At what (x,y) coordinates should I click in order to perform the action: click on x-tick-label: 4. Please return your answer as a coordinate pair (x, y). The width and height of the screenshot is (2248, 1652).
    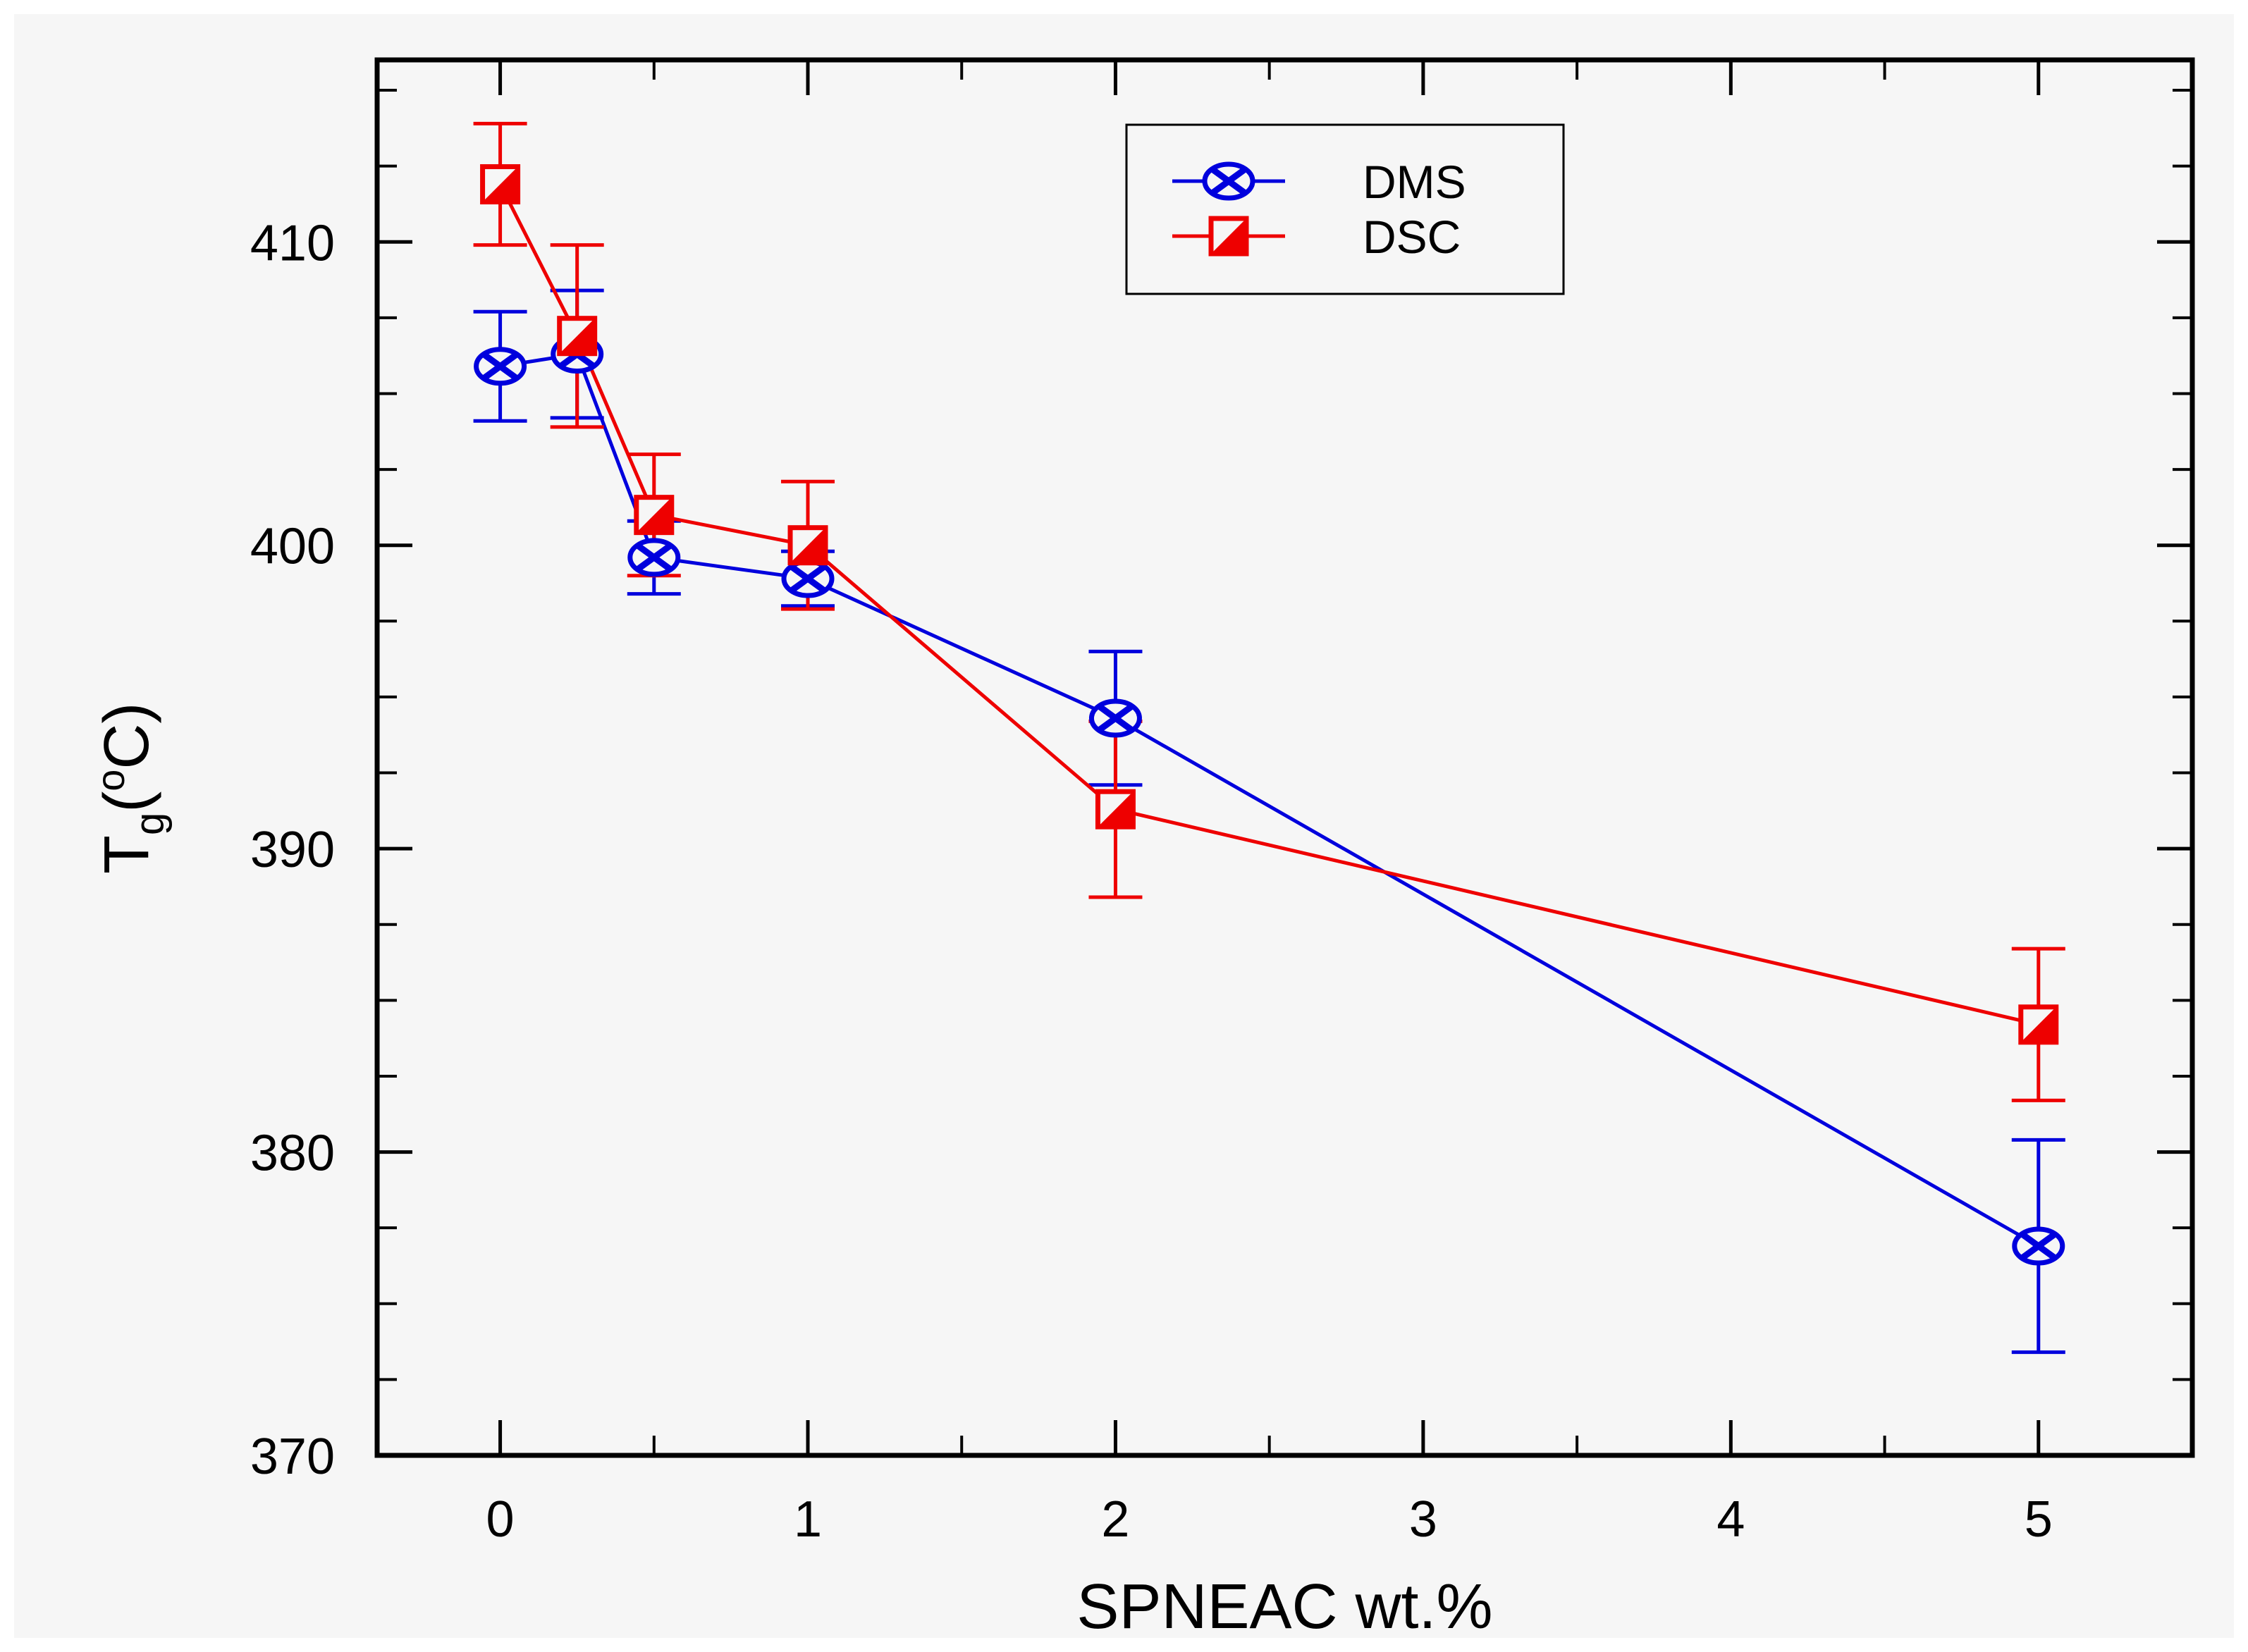
    Looking at the image, I should click on (1730, 1519).